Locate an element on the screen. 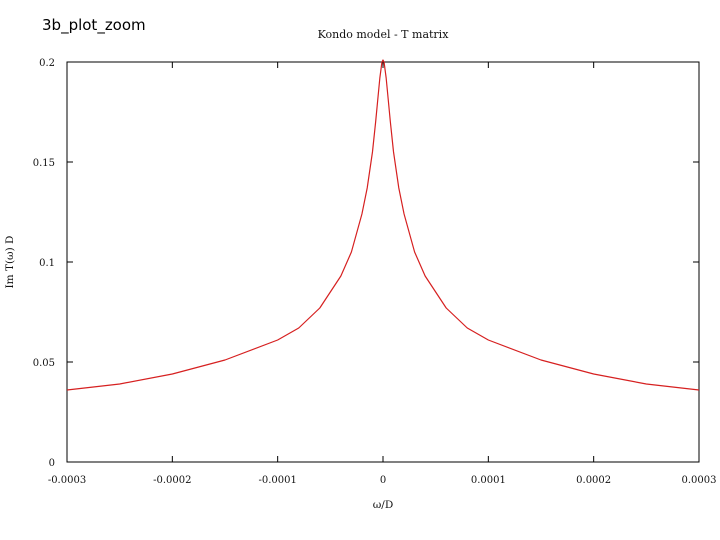 This screenshot has width=720, height=540. x-tick-label: -0.0002 is located at coordinates (172, 480).